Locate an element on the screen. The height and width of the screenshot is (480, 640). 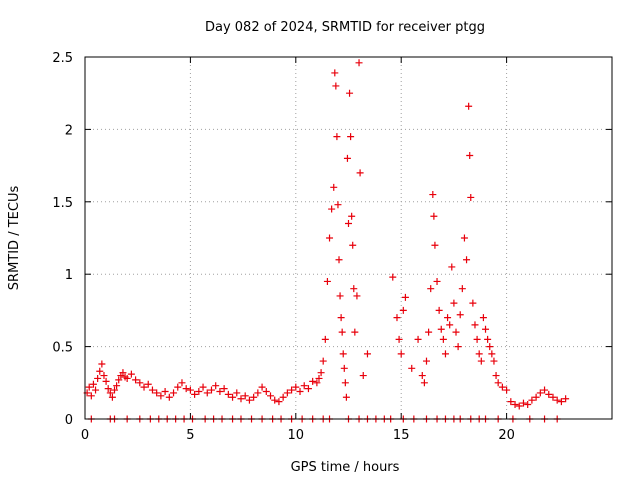
x-tick-label: 0 is located at coordinates (85, 435).